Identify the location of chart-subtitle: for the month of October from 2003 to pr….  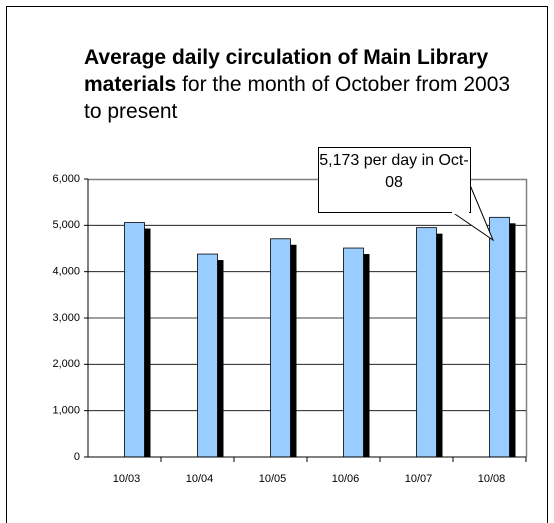
(297, 98).